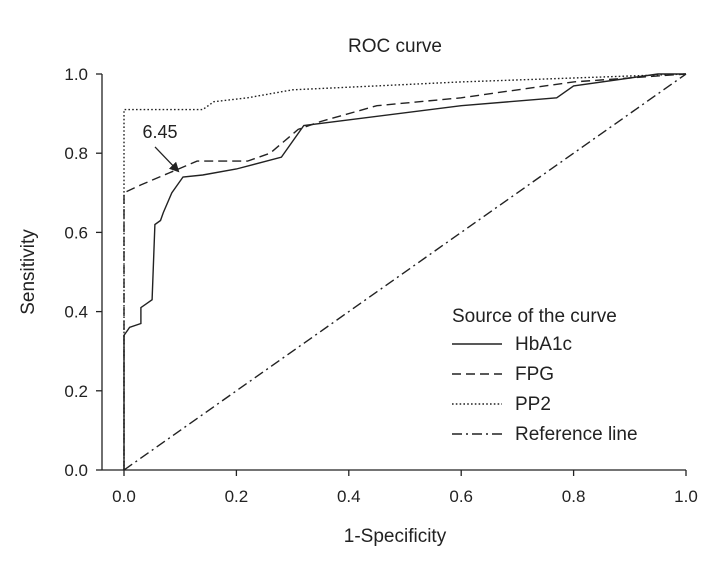 This screenshot has height=566, width=718. I want to click on x-tick-label: 0.4, so click(349, 496).